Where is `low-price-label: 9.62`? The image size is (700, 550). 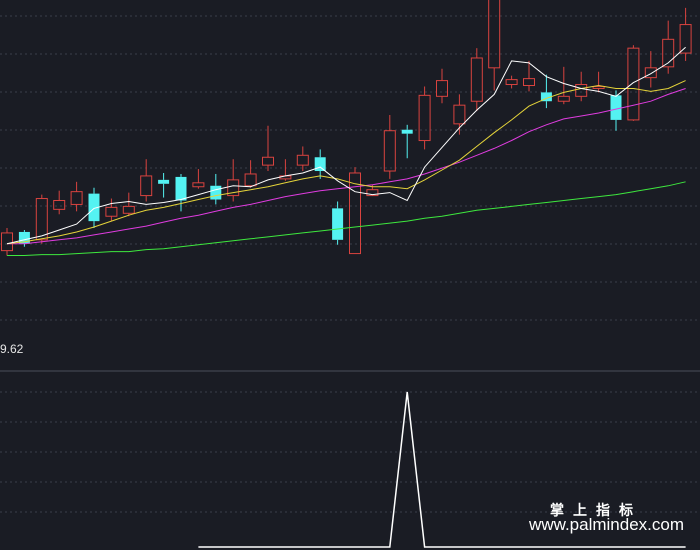 low-price-label: 9.62 is located at coordinates (12, 349).